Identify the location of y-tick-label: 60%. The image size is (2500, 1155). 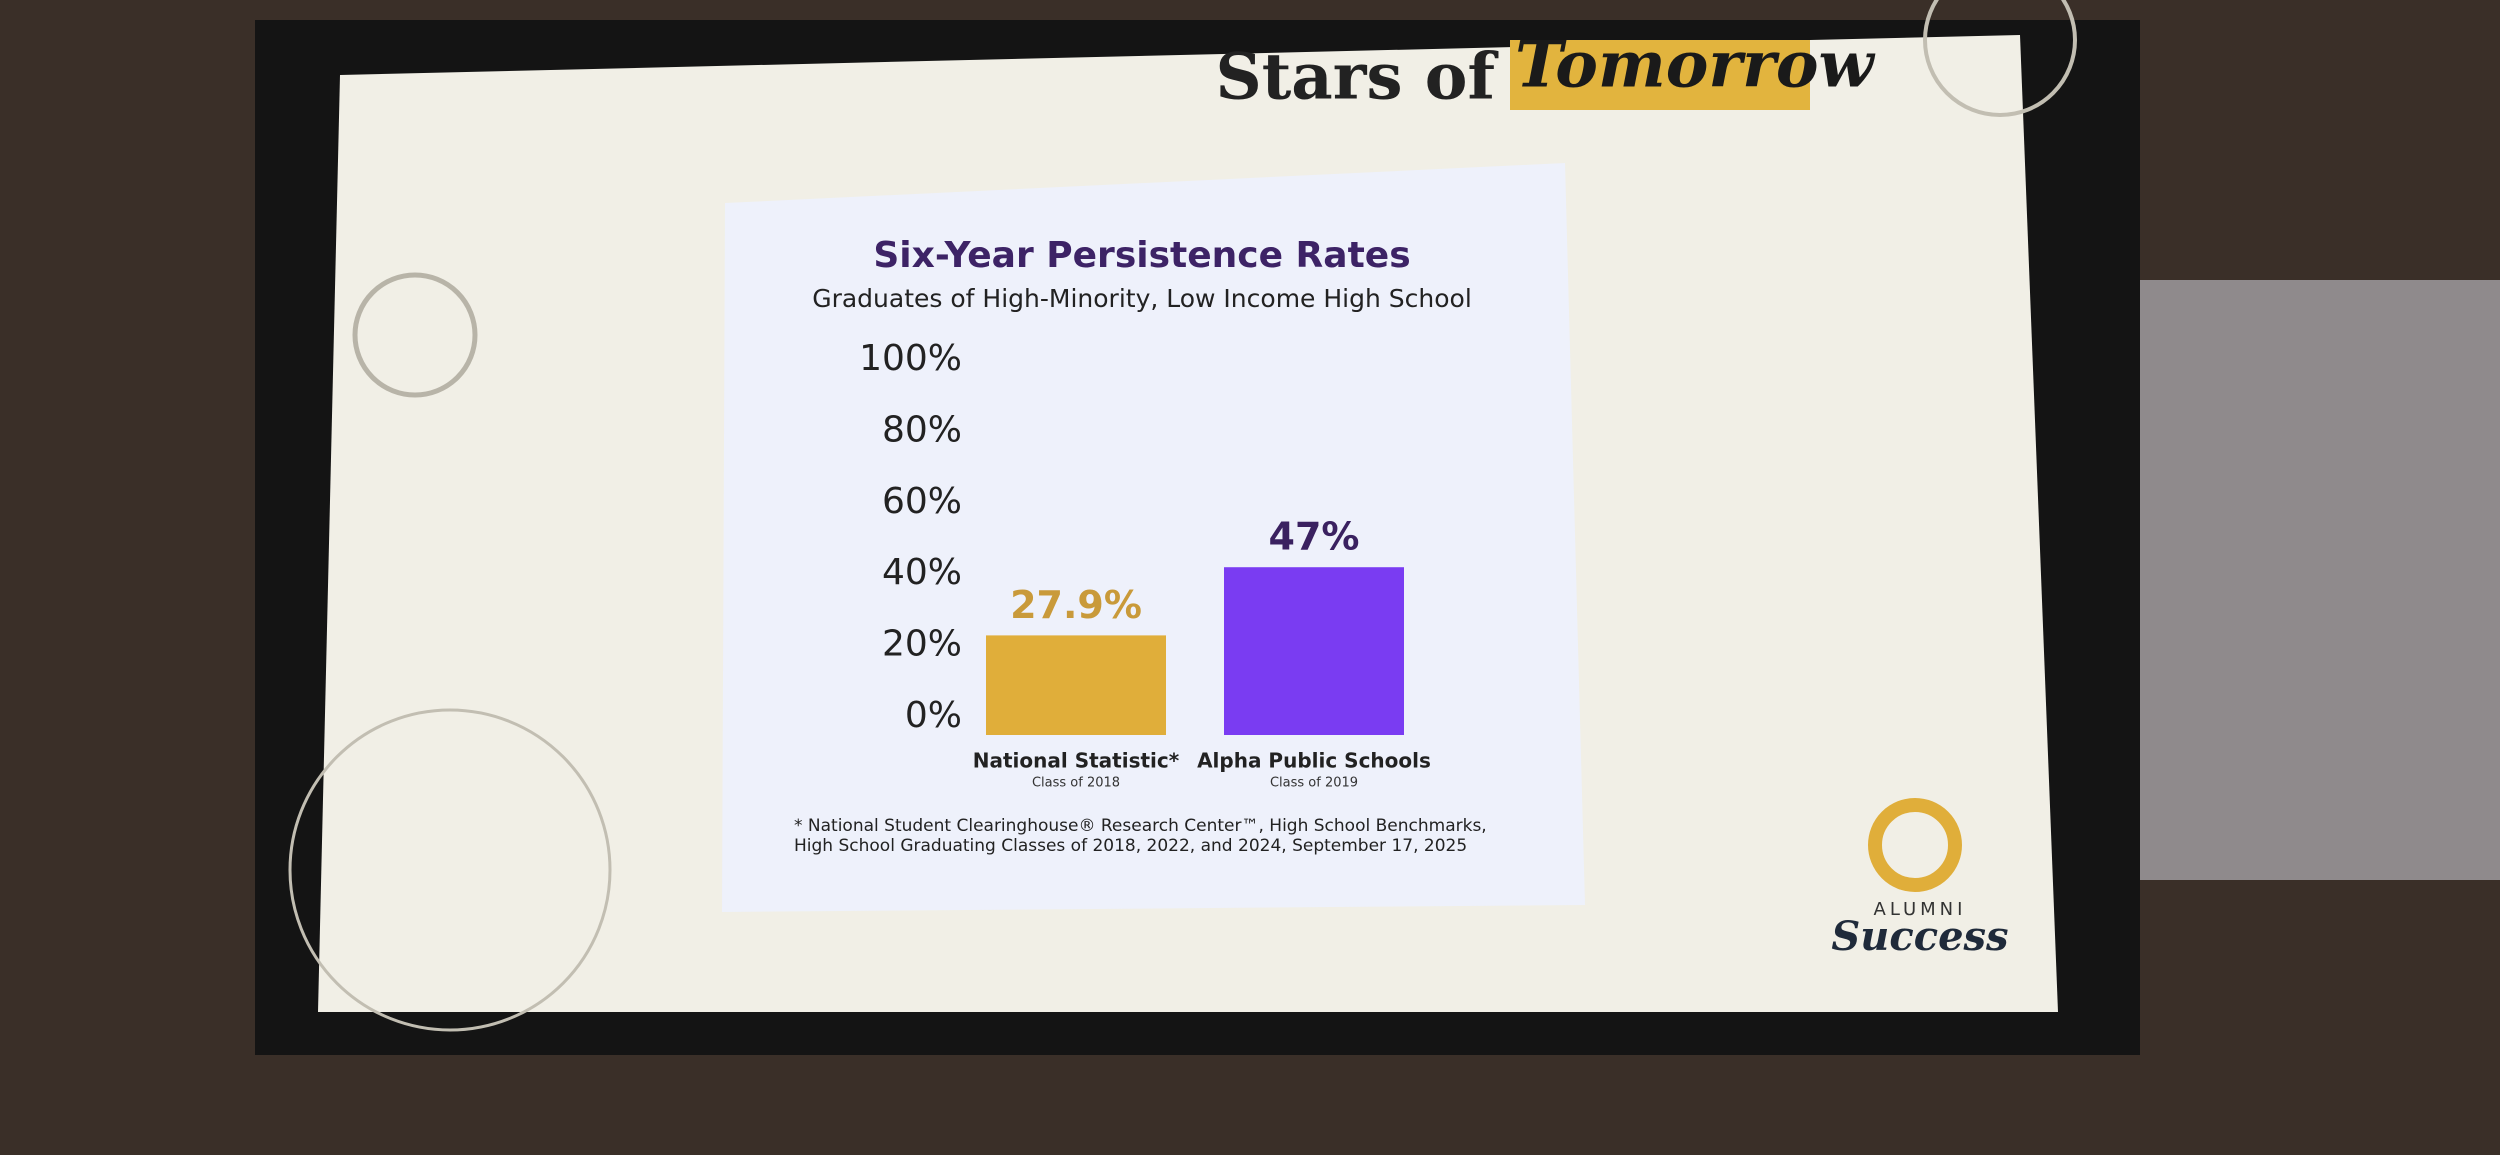
(922, 501).